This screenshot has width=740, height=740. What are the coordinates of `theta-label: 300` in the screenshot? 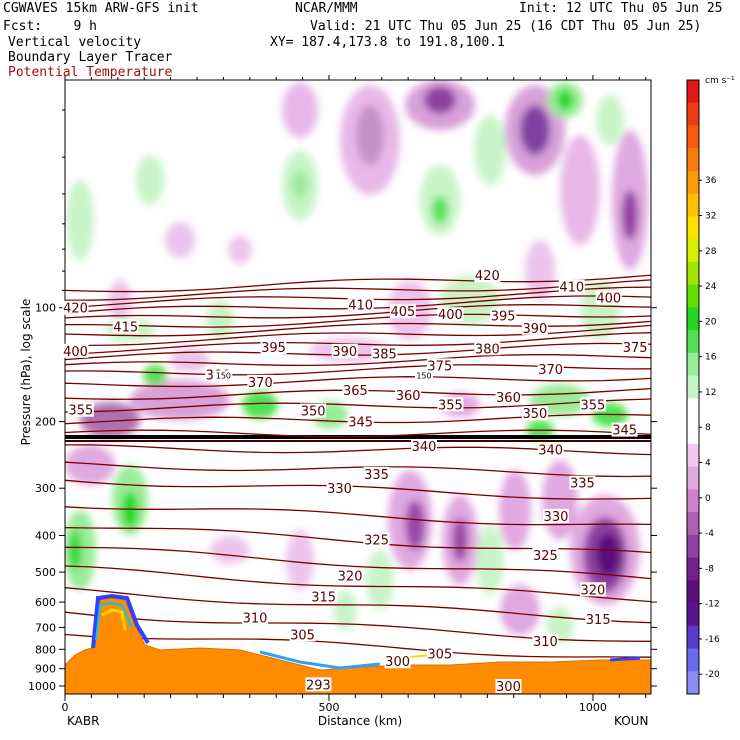 It's located at (397, 662).